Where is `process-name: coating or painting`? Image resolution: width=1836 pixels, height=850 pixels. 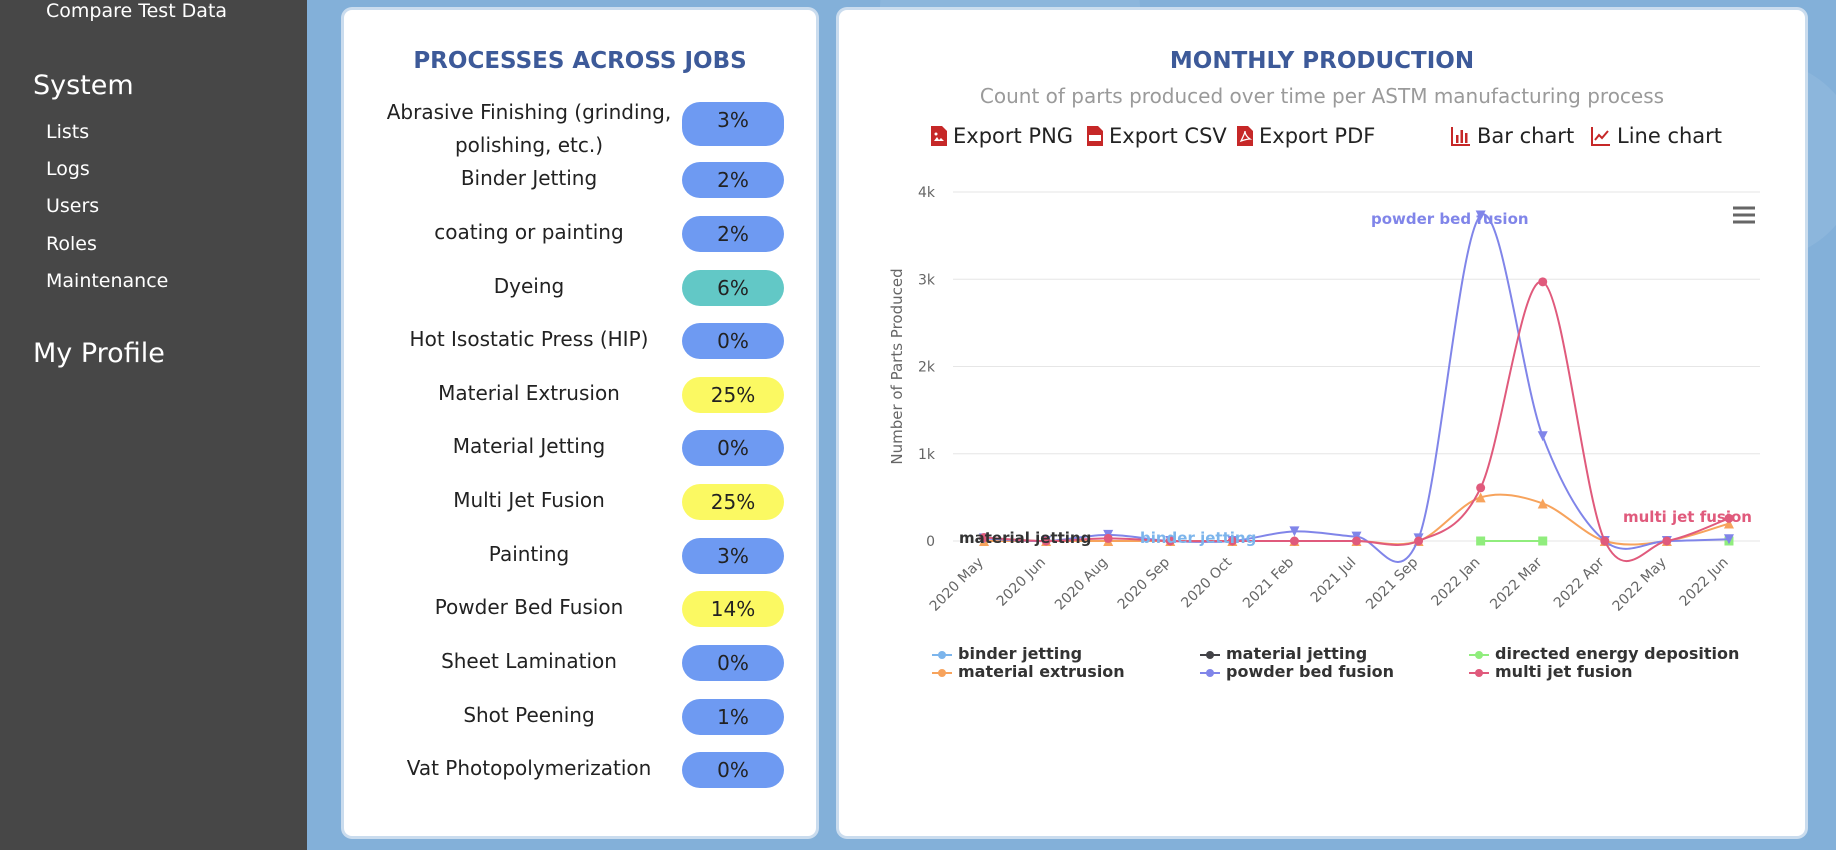 process-name: coating or painting is located at coordinates (529, 232).